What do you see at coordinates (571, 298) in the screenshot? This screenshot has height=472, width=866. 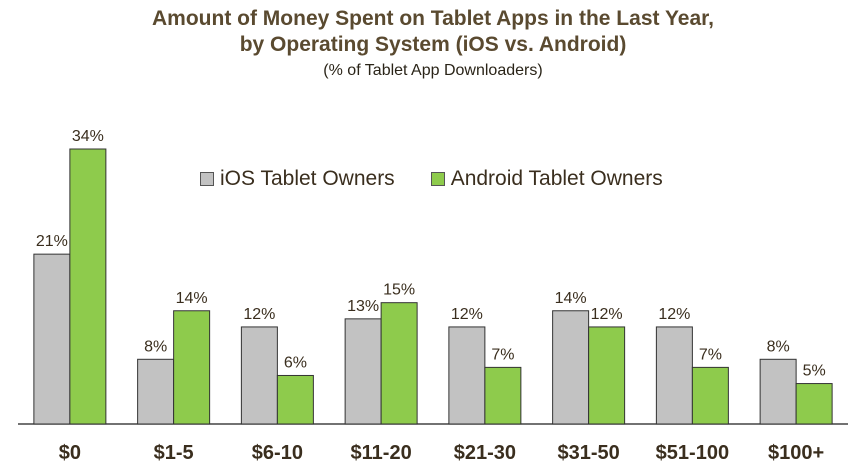 I see `data-label-ios-5: 14%` at bounding box center [571, 298].